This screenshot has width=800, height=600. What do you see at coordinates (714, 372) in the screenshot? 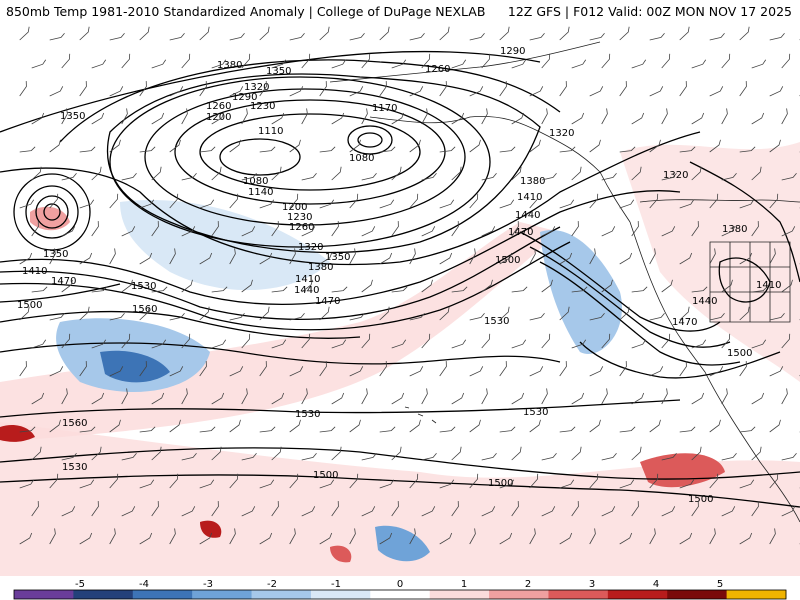
I see `west-coast` at bounding box center [714, 372].